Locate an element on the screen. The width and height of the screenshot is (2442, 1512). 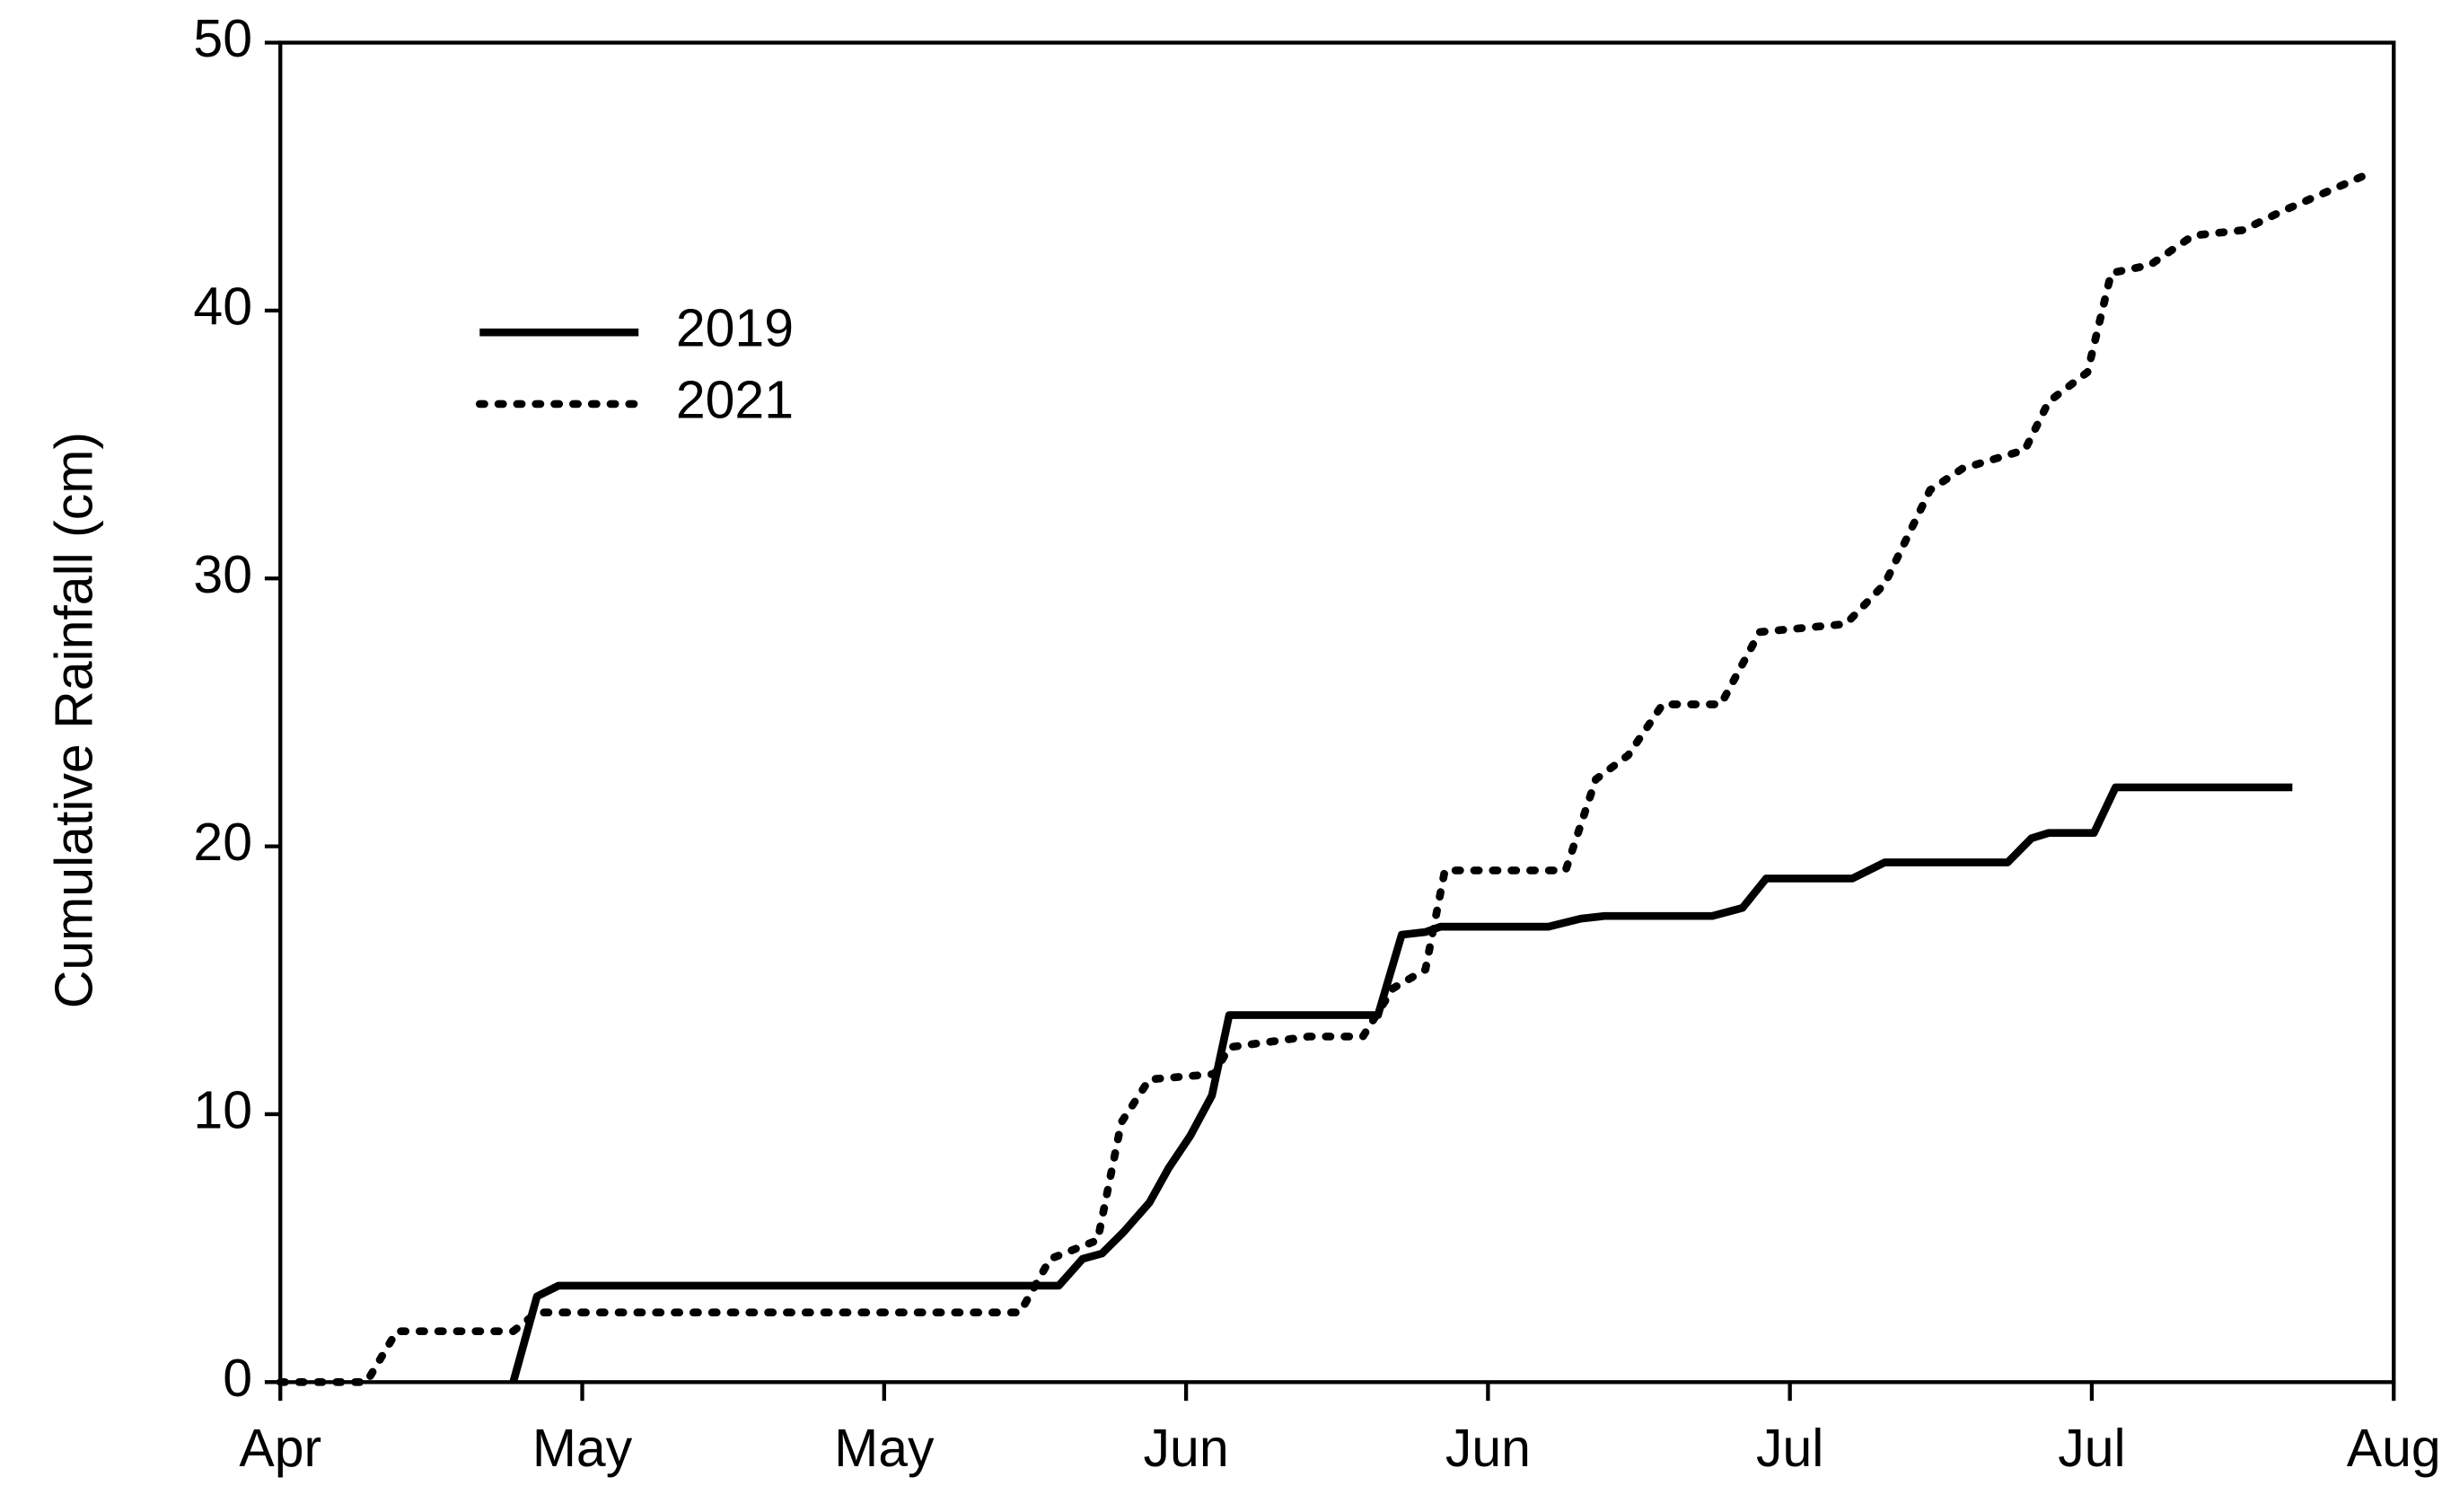
y-tick-label: 50 is located at coordinates (223, 39).